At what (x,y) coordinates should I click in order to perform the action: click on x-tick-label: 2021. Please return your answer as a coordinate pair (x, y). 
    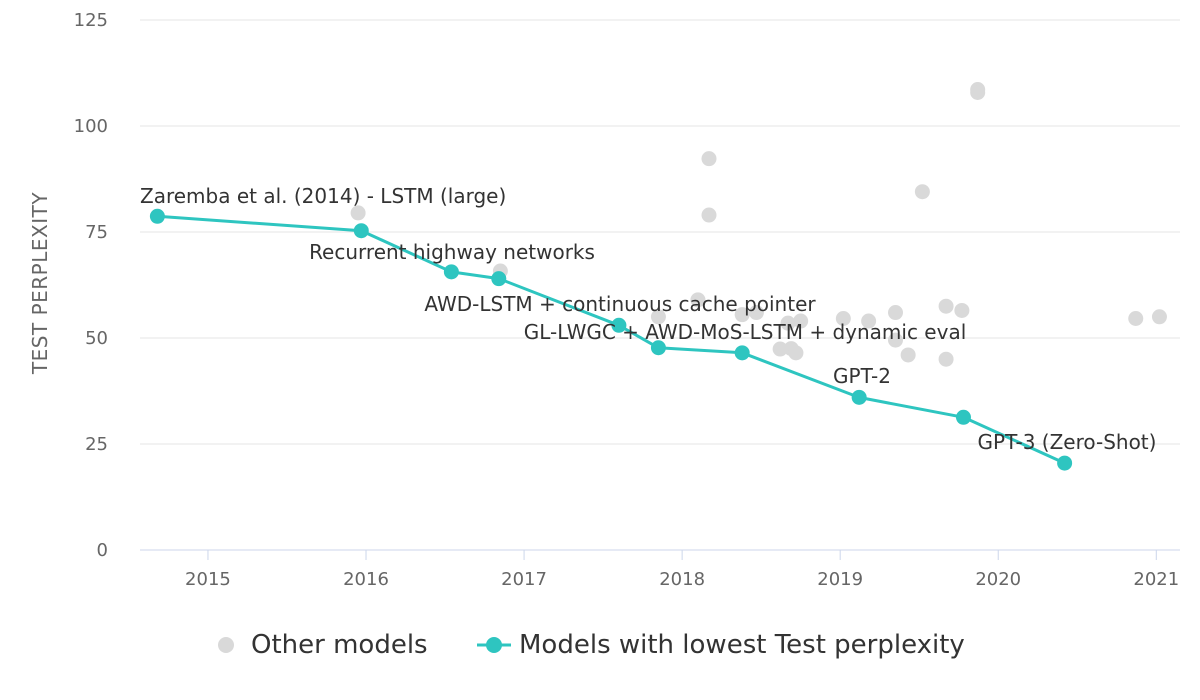
    Looking at the image, I should click on (1156, 579).